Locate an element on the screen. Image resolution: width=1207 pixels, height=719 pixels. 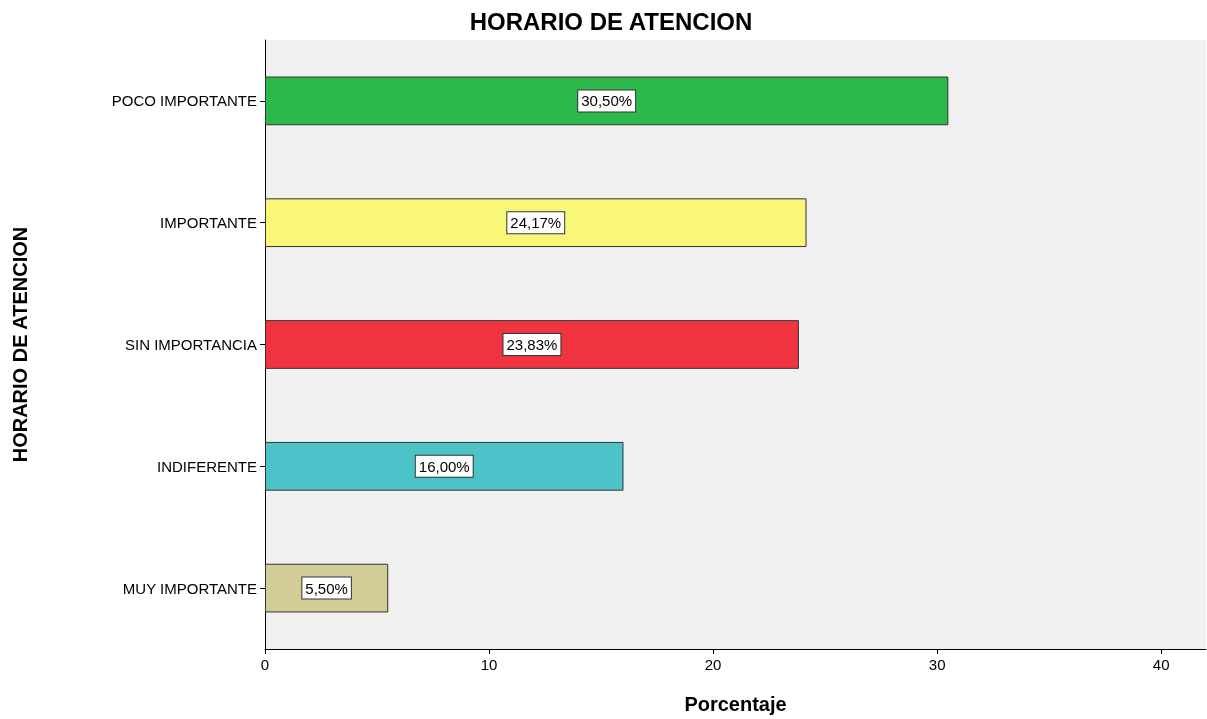
x-tick-label: 30 is located at coordinates (937, 664).